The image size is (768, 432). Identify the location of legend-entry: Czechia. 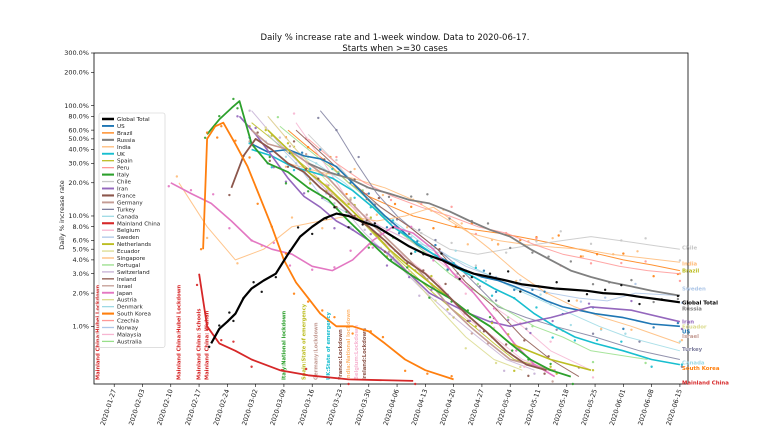
(128, 322).